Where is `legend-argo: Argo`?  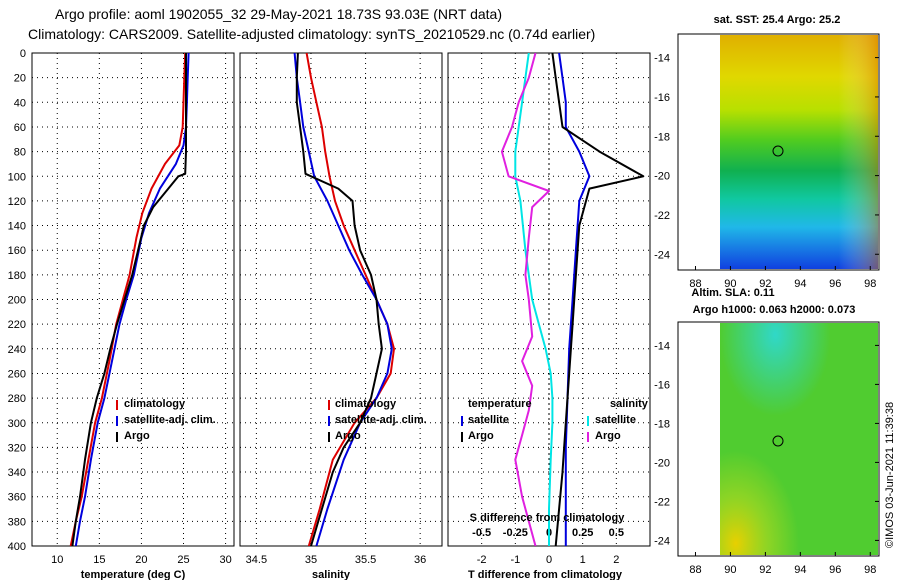 legend-argo: Argo is located at coordinates (137, 436).